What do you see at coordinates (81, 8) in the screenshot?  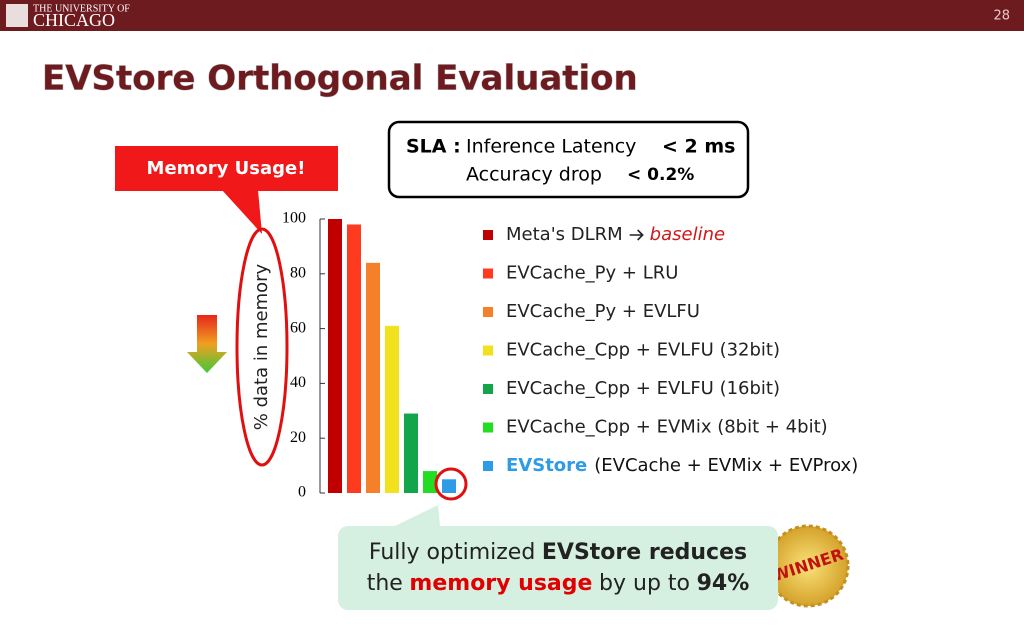 I see `university: THE UNIVERSITY OF` at bounding box center [81, 8].